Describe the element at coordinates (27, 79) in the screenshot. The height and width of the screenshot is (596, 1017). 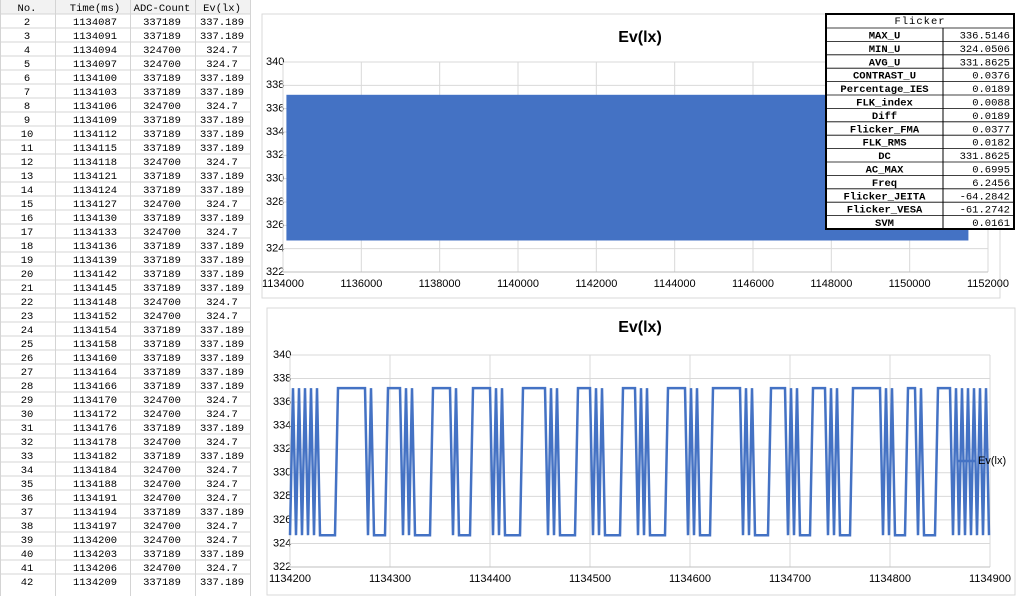
I see `cell: 6` at that location.